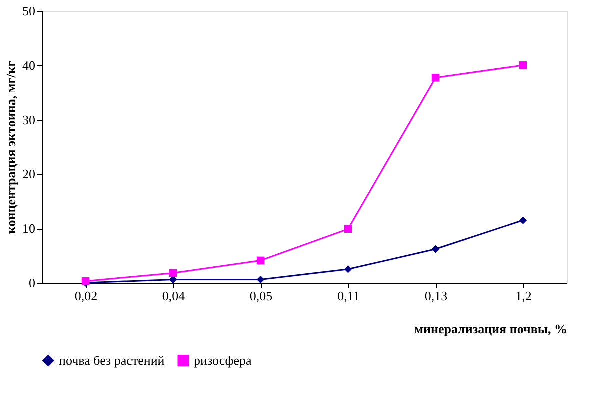 Image resolution: width=605 pixels, height=411 pixels. I want to click on legend-label: ризосфера, so click(223, 360).